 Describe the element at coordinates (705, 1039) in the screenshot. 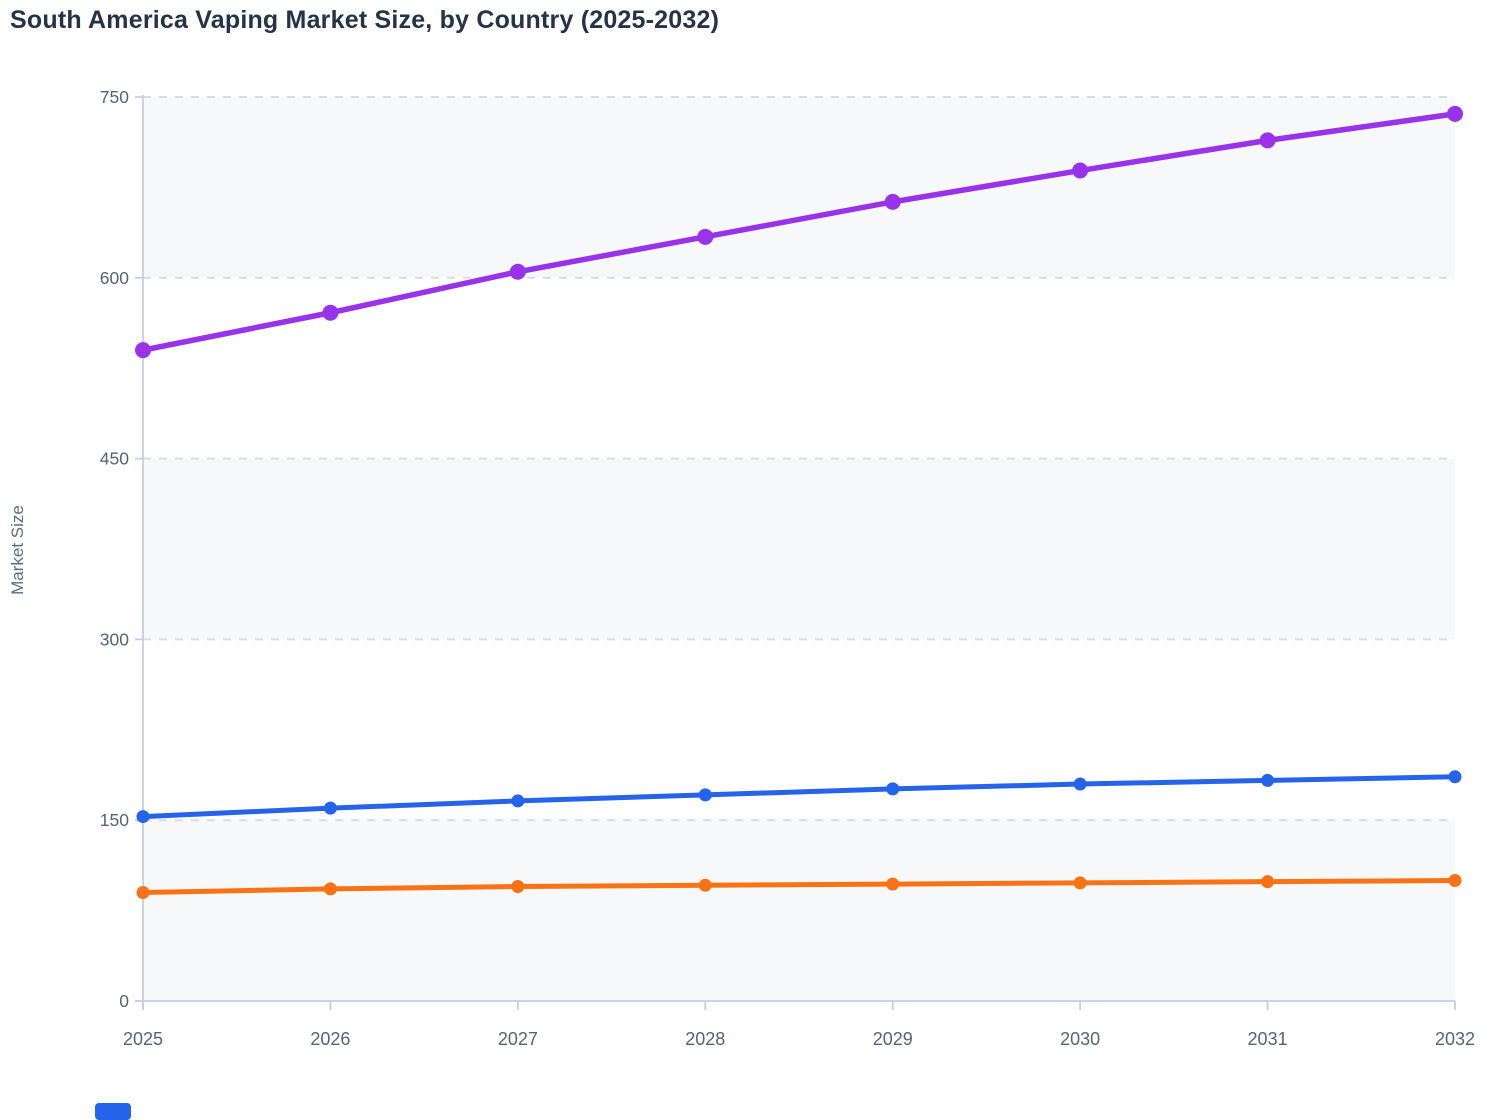

I see `x-tick-label: 2028` at that location.